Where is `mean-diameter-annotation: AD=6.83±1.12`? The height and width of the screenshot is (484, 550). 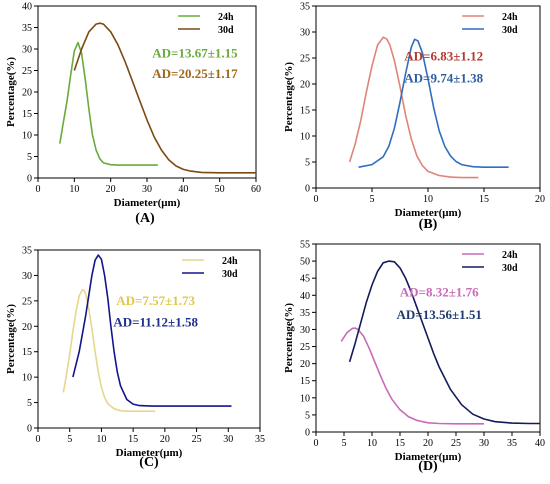 mean-diameter-annotation: AD=6.83±1.12 is located at coordinates (443, 56).